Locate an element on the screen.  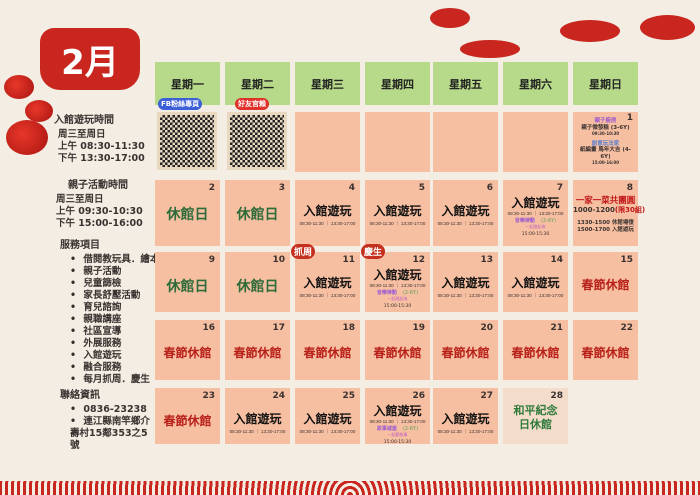
day-number: 9 is located at coordinates (211, 260).